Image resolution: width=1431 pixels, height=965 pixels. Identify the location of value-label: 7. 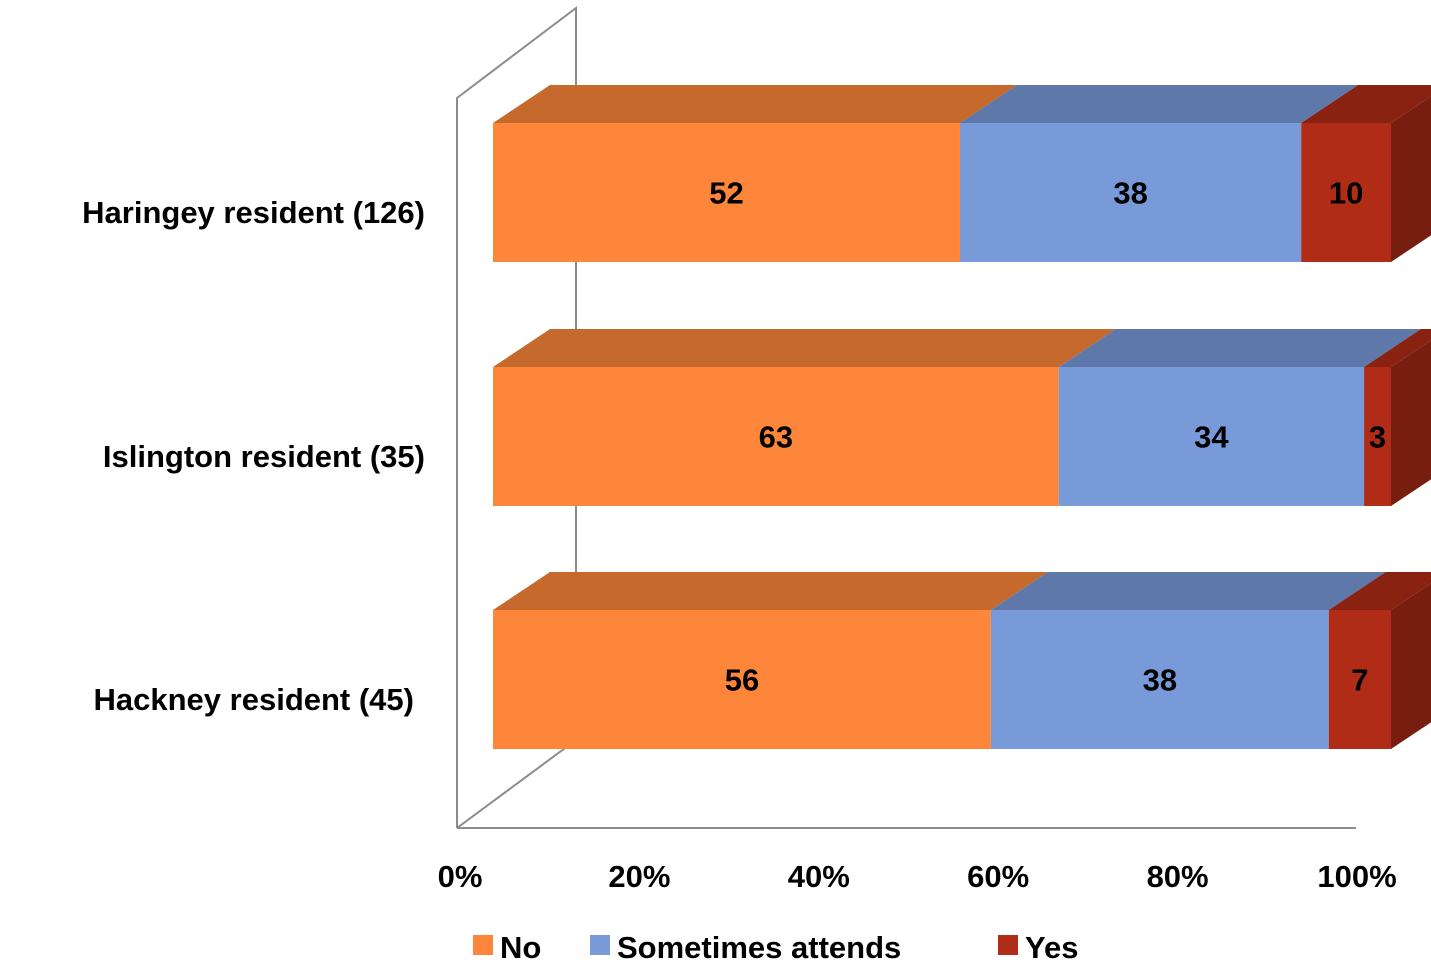
(1359, 680).